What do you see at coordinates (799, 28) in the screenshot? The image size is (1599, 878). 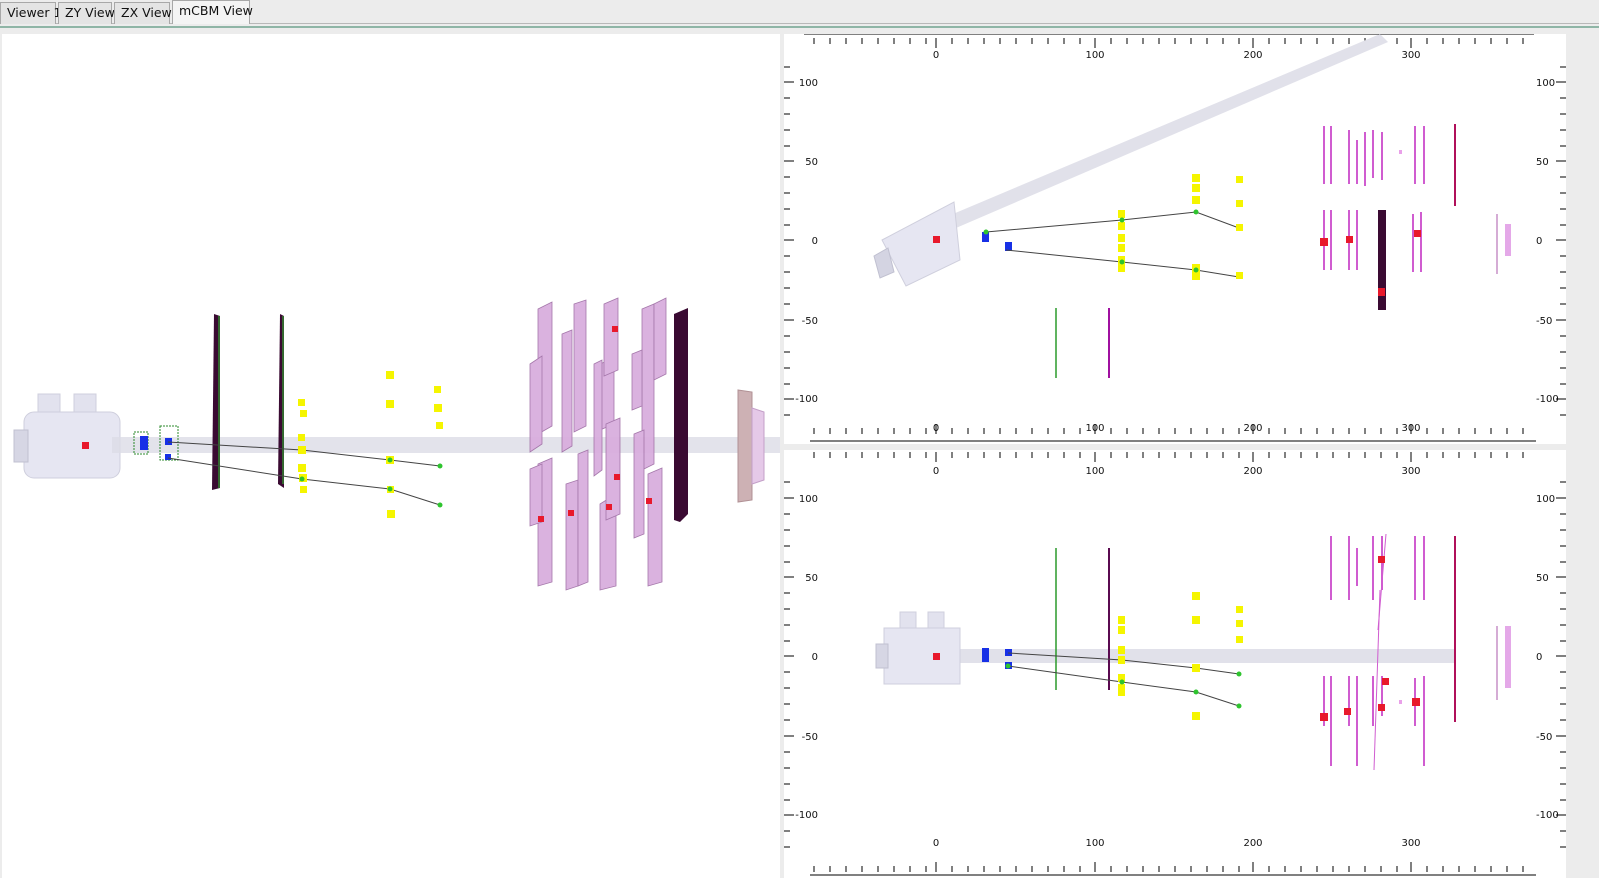 I see `view-separator-band` at bounding box center [799, 28].